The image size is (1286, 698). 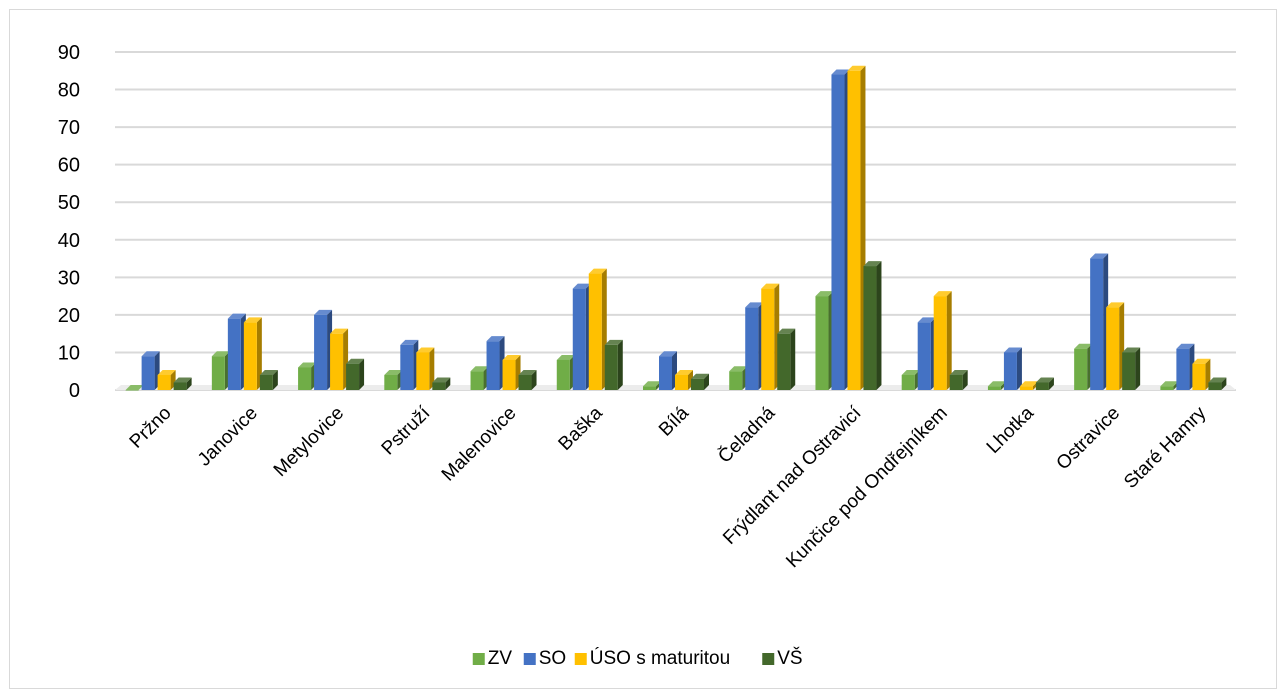 I want to click on bar--so-s-maturitou-0, so click(x=166, y=379).